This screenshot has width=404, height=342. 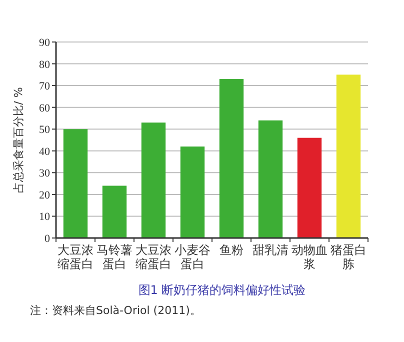 I want to click on y-tick-label: 80, so click(x=44, y=64).